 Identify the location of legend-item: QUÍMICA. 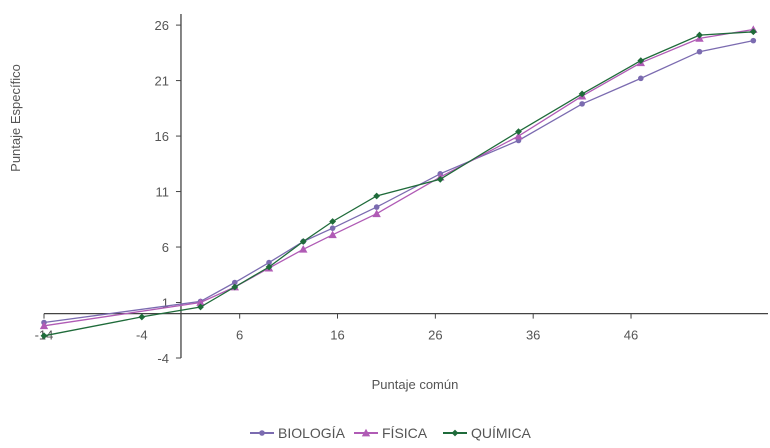
(487, 433).